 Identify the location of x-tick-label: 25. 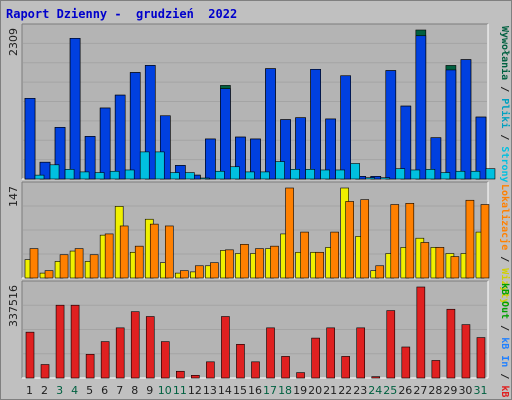
(390, 390).